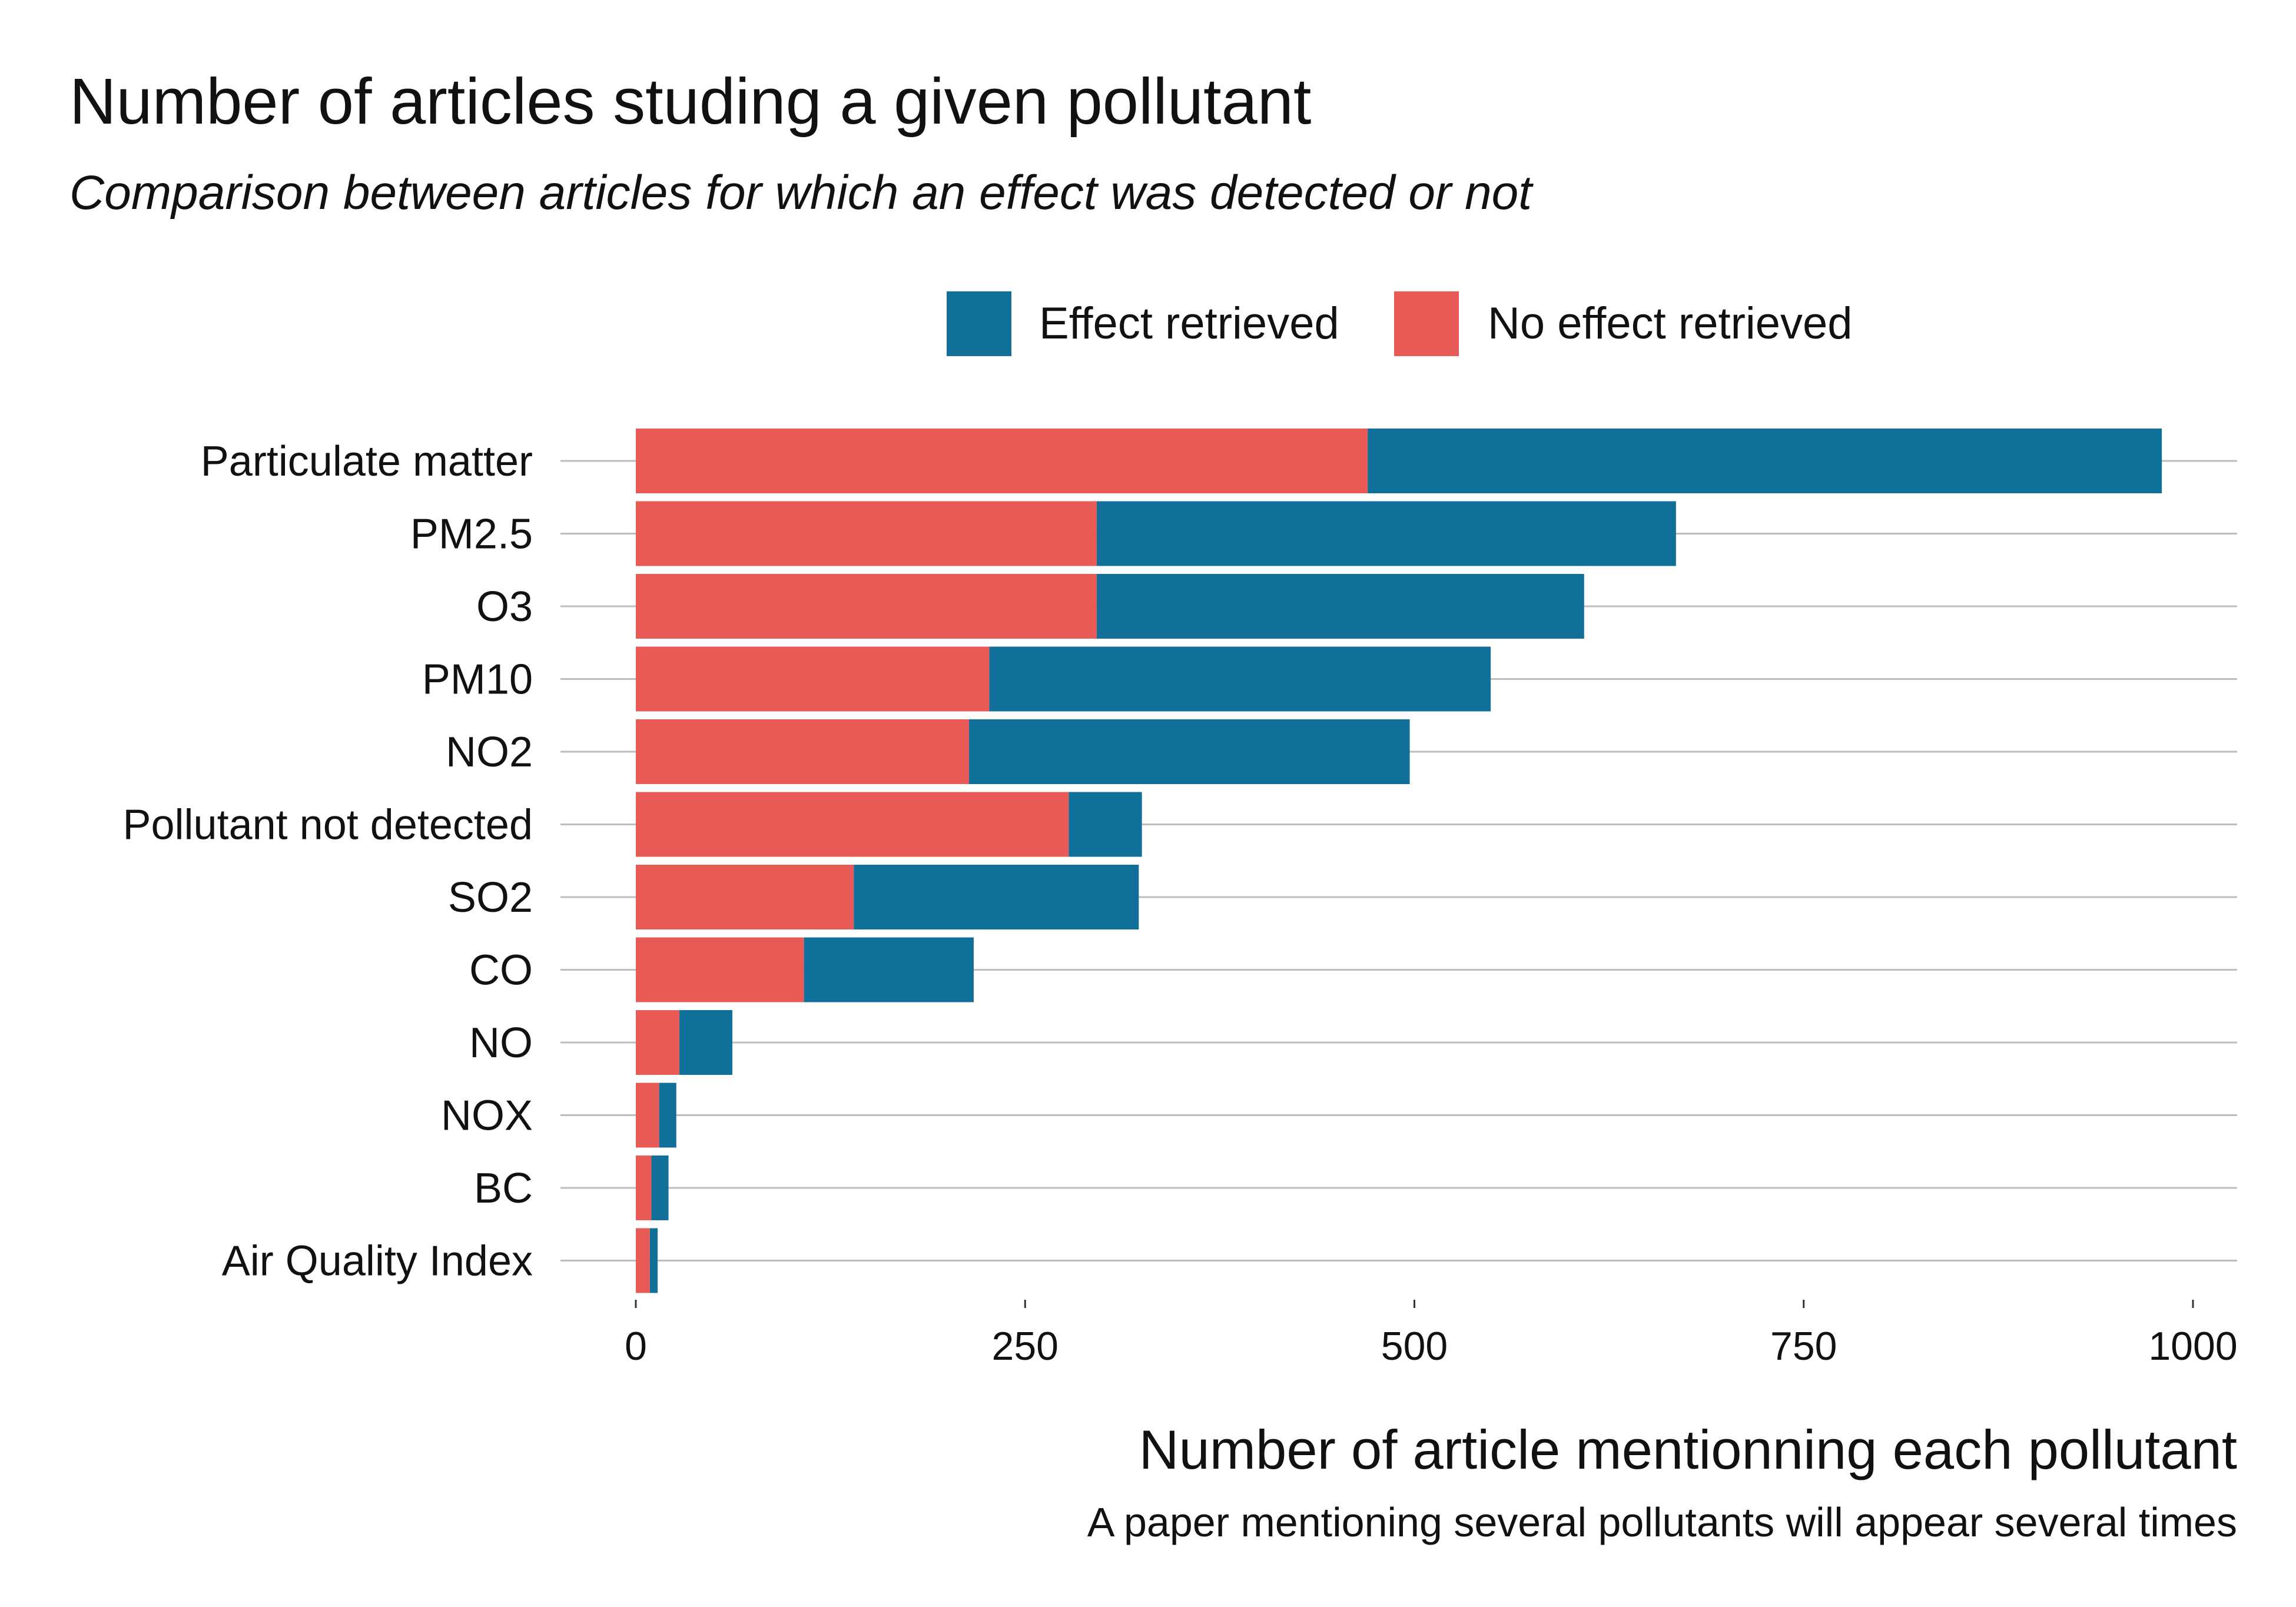 This screenshot has height=1607, width=2296. I want to click on bar-no-no-effect-retrieved, so click(658, 1042).